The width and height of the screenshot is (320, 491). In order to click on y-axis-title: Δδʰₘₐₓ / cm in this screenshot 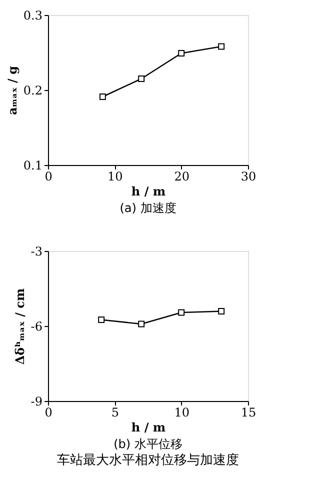, I will do `click(19, 326)`.